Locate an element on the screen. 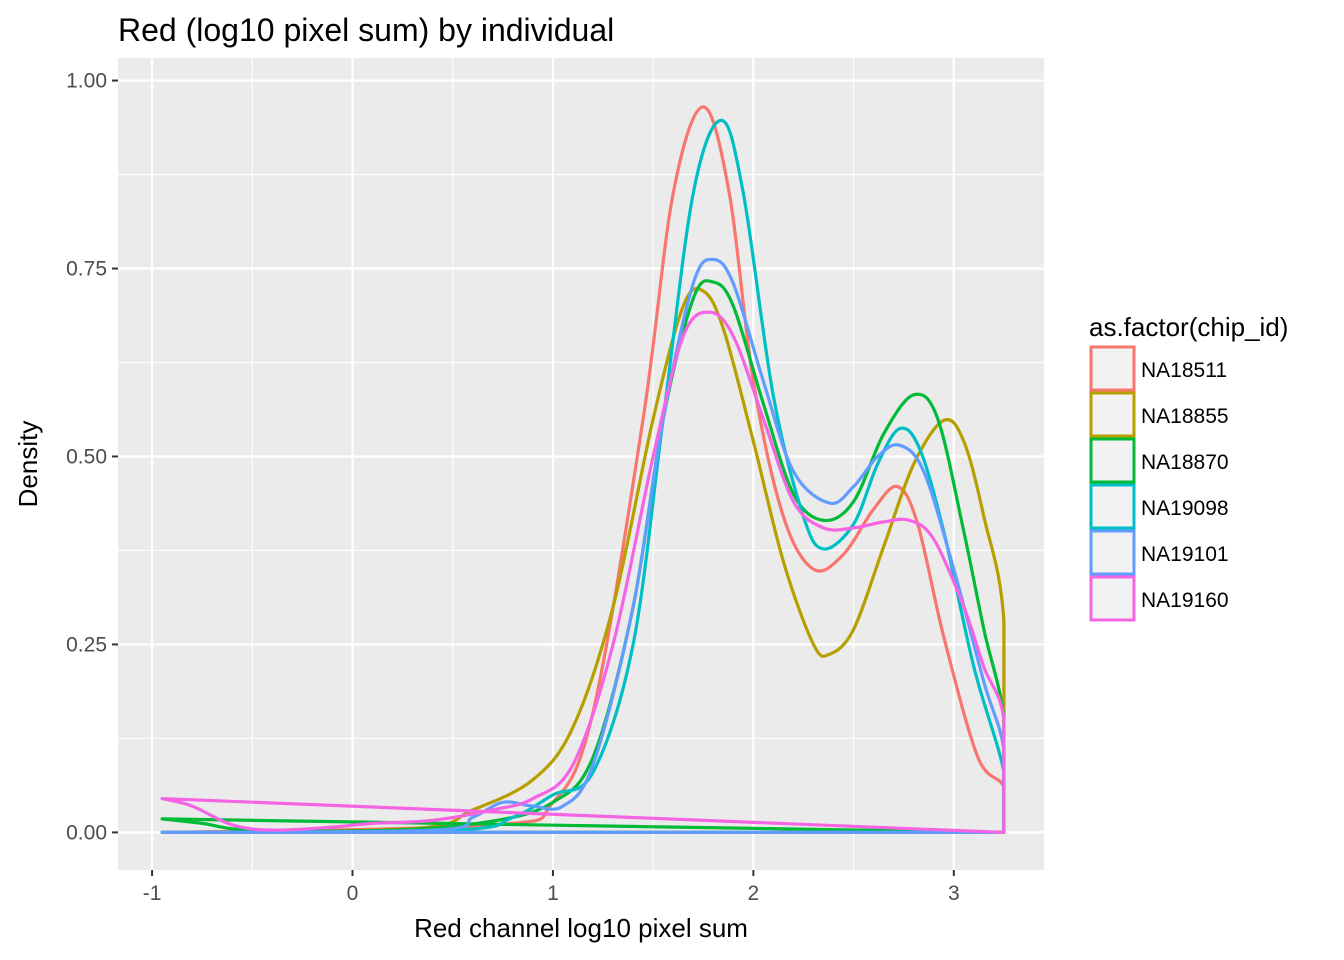 The height and width of the screenshot is (960, 1344). x-axis: -1 0 1 2 3 is located at coordinates (551, 887).